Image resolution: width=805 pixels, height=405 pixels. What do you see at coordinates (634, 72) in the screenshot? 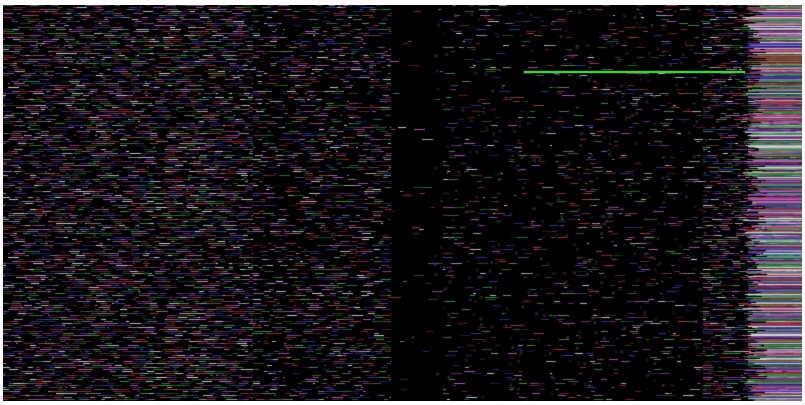
I see `green-streak` at bounding box center [634, 72].